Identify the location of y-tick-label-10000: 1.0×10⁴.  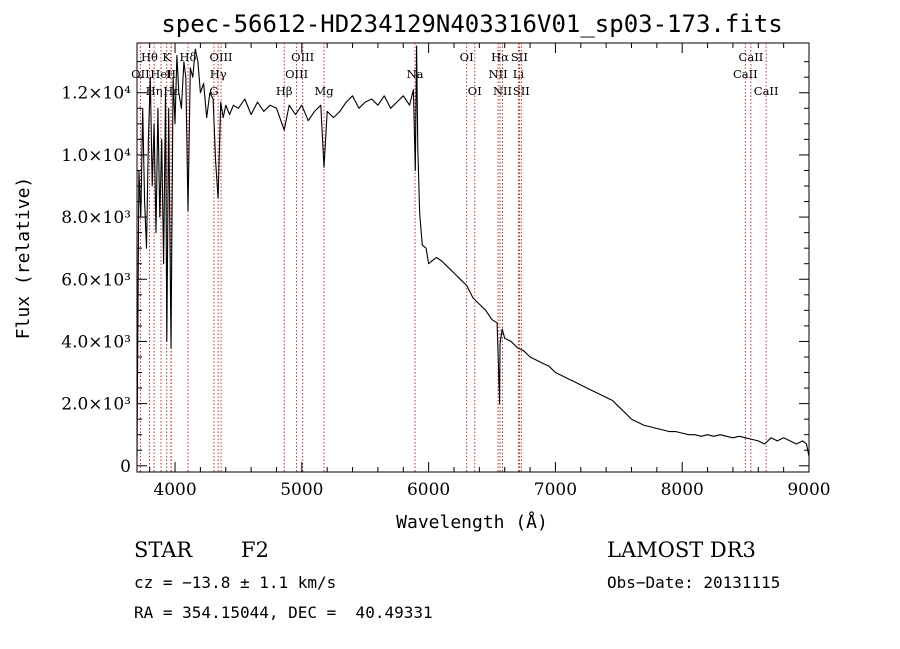
(96, 156).